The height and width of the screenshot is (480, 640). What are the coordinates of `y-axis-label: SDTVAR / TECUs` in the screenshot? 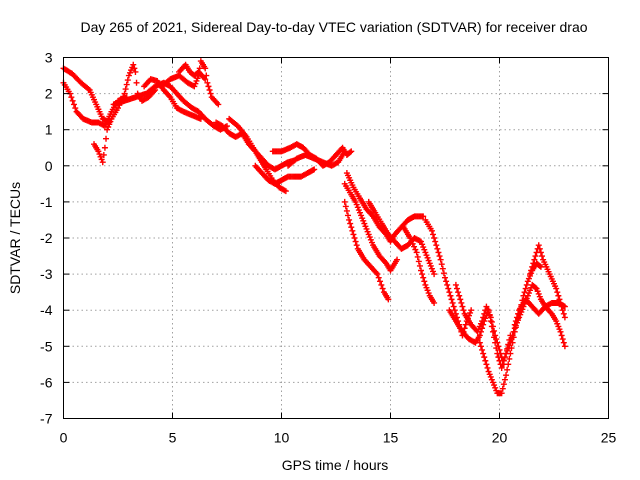 It's located at (15, 238).